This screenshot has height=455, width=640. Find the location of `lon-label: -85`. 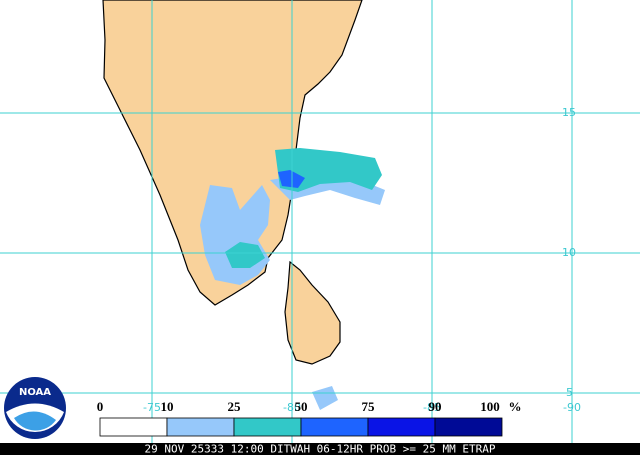

lon-label: -85 is located at coordinates (432, 407).